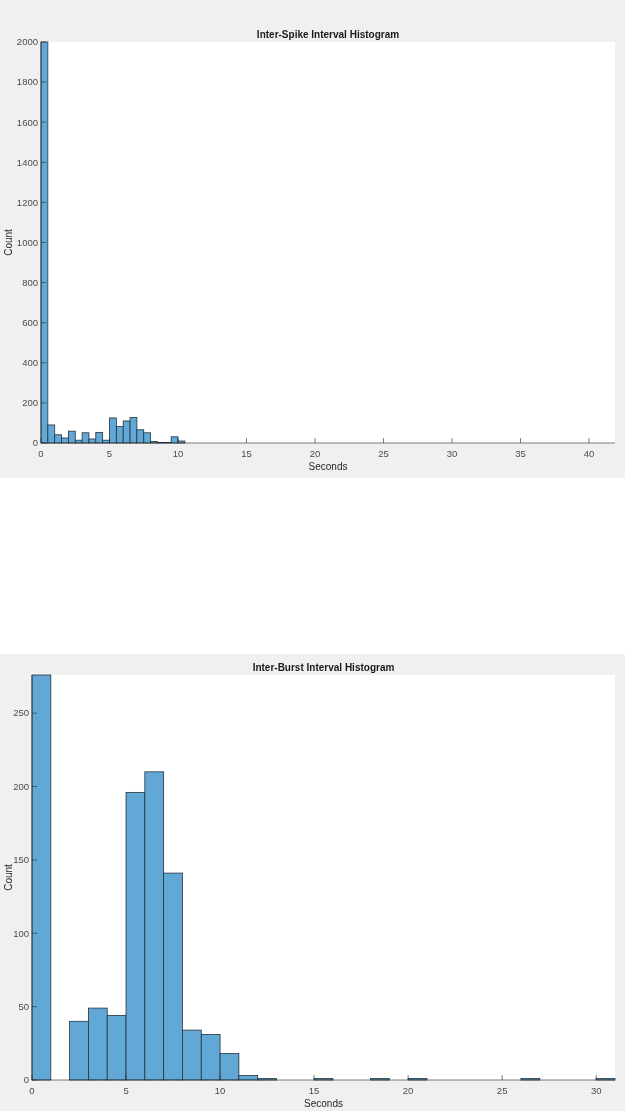  Describe the element at coordinates (27, 202) in the screenshot. I see `y-tick-label: 1200` at that location.